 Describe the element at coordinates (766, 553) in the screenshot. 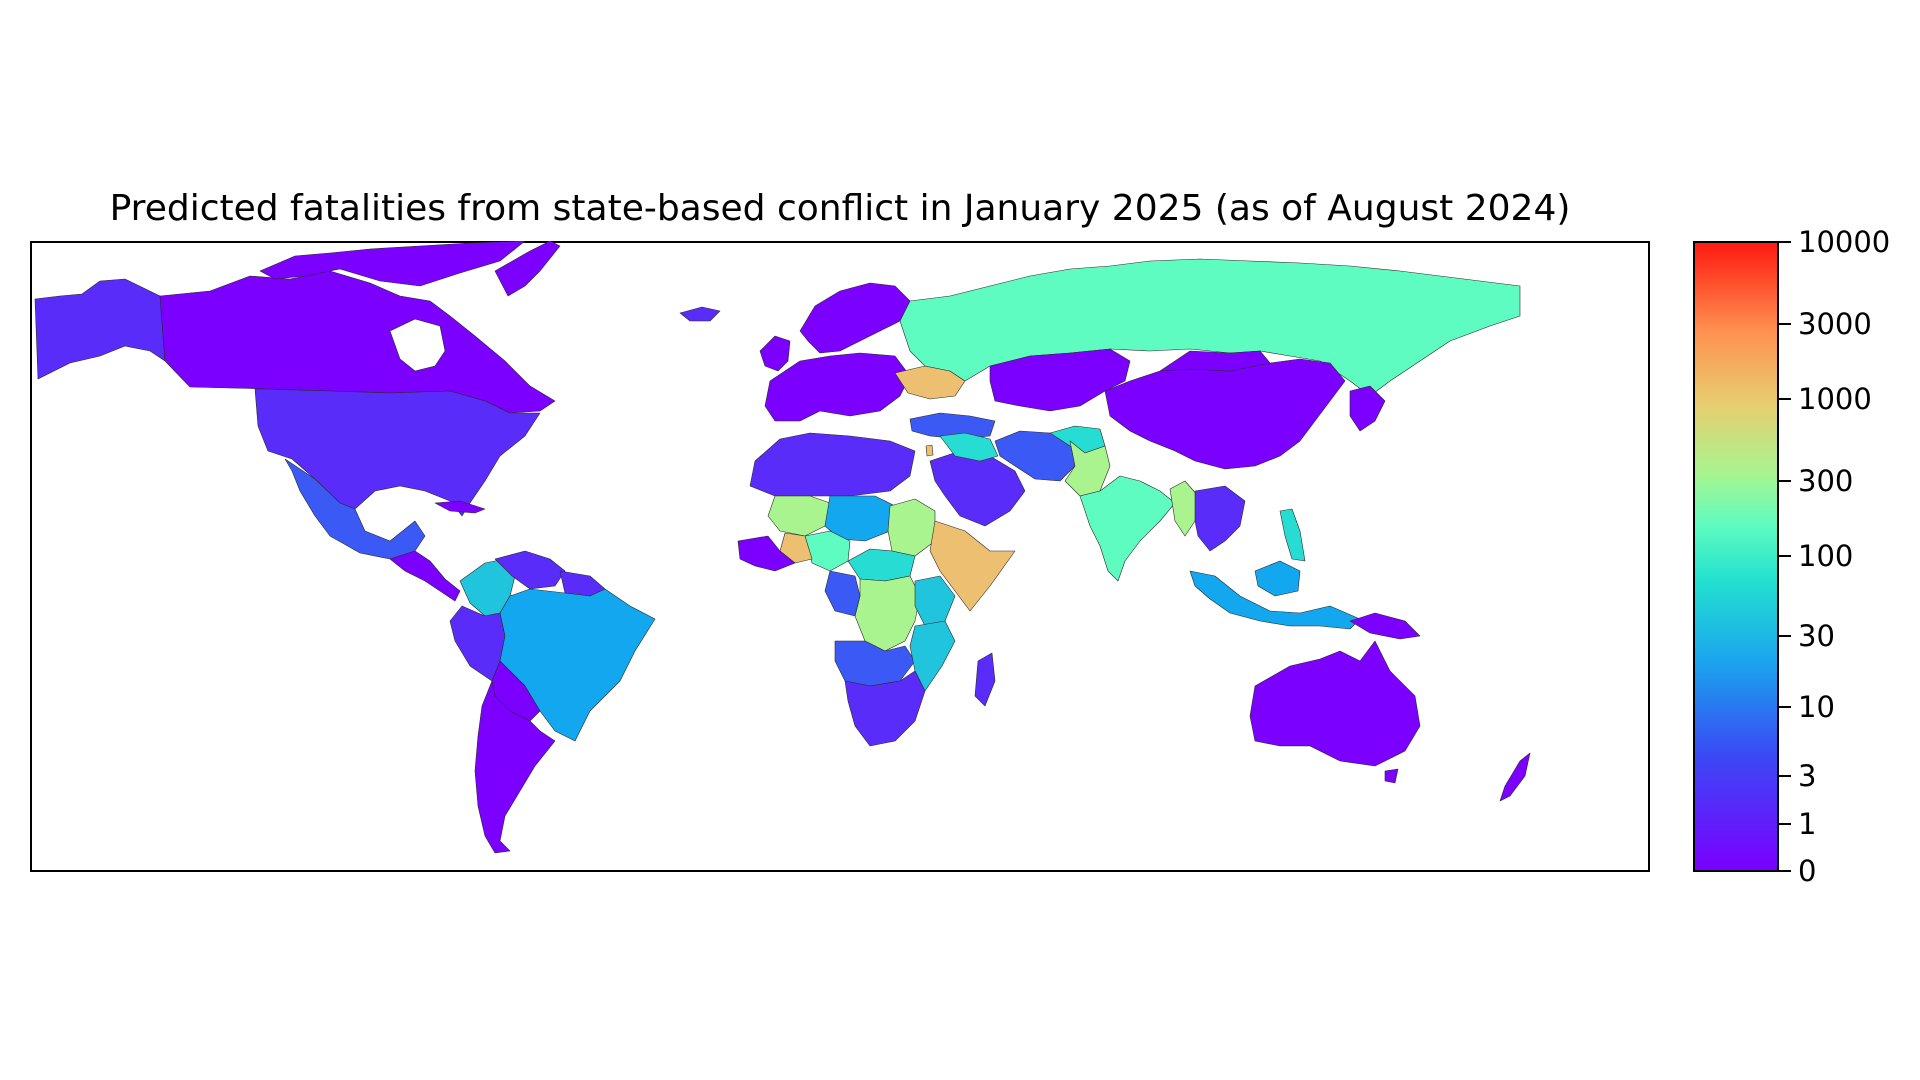

I see `region-west-africa-coast` at that location.